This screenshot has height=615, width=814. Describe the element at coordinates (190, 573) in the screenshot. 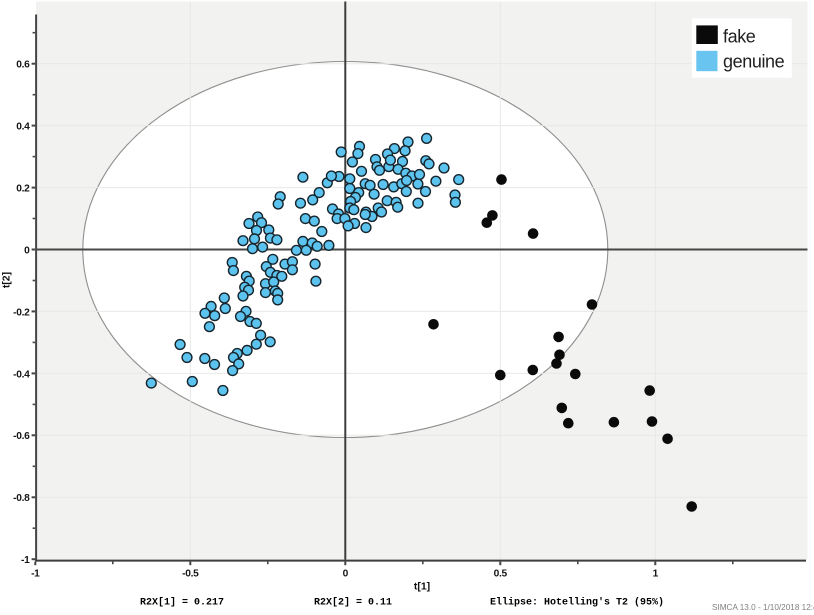

I see `svg-text: -0.5` at that location.